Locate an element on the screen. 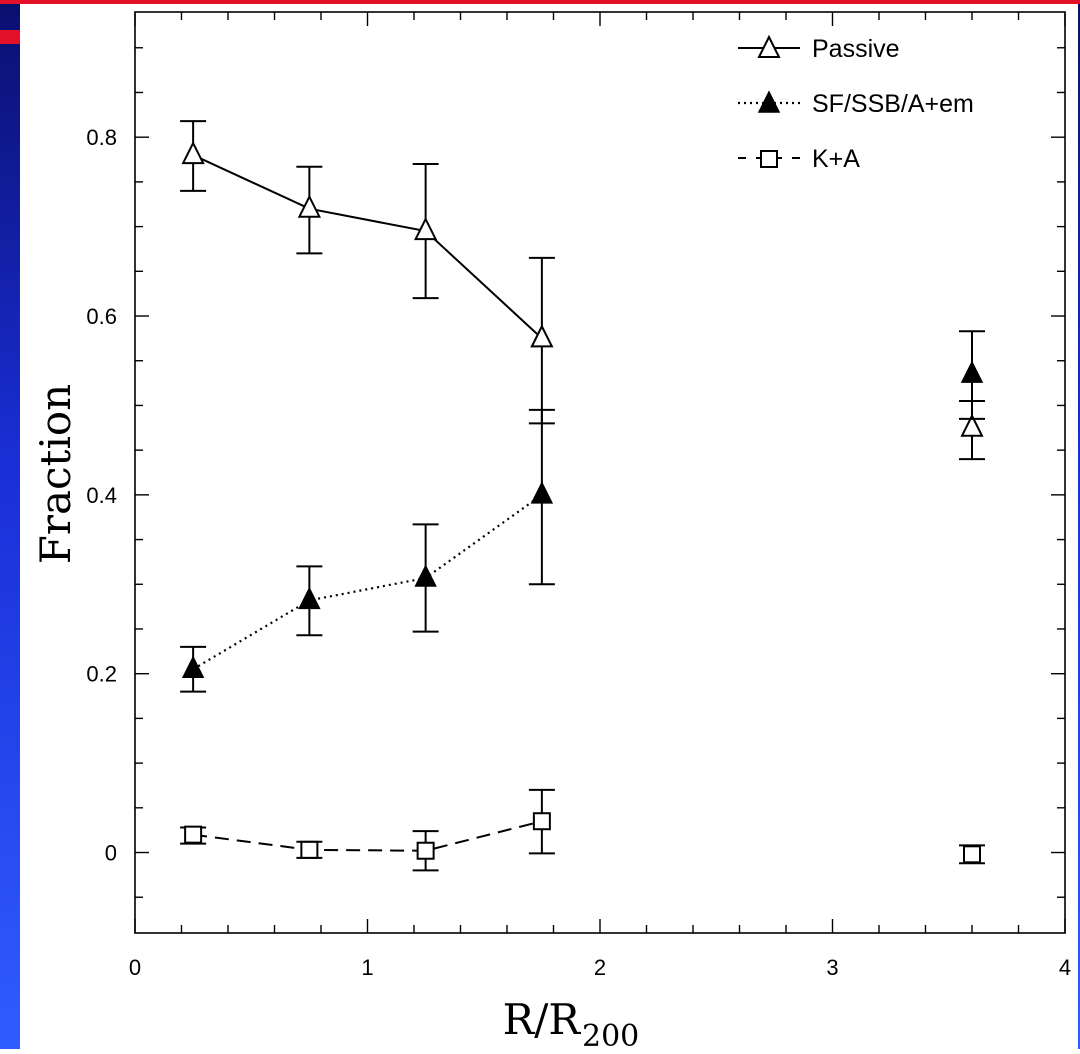 Image resolution: width=1080 pixels, height=1054 pixels. top-accent-bar is located at coordinates (540, 2).